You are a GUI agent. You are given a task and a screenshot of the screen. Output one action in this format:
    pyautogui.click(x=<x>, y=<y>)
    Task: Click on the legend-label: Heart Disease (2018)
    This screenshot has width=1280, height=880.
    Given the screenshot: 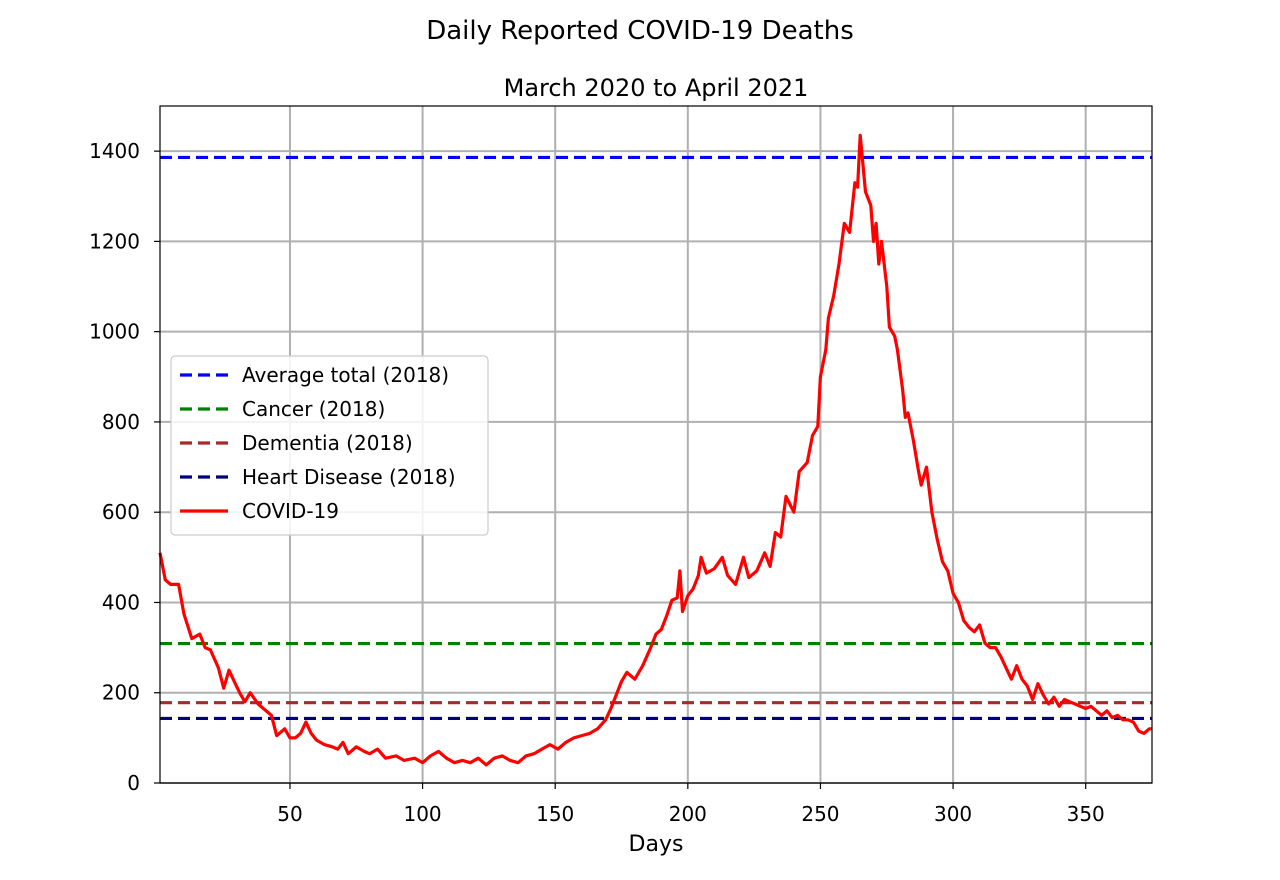 What is the action you would take?
    pyautogui.click(x=349, y=477)
    